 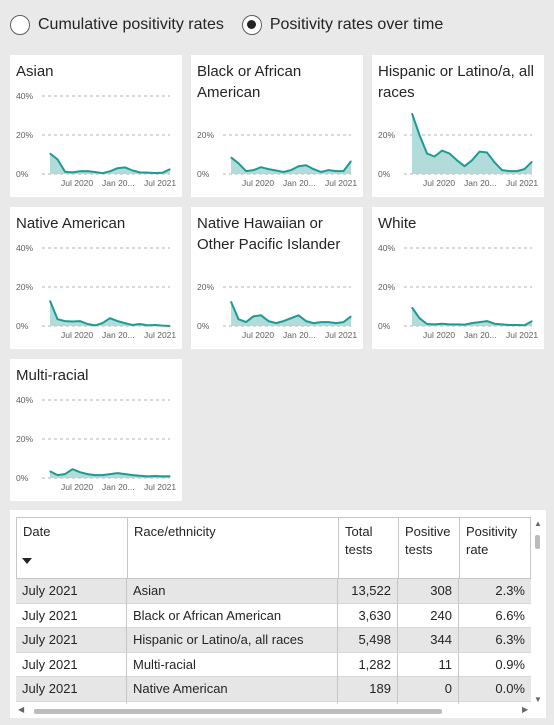 What do you see at coordinates (27, 561) in the screenshot?
I see `sort-descending-icon` at bounding box center [27, 561].